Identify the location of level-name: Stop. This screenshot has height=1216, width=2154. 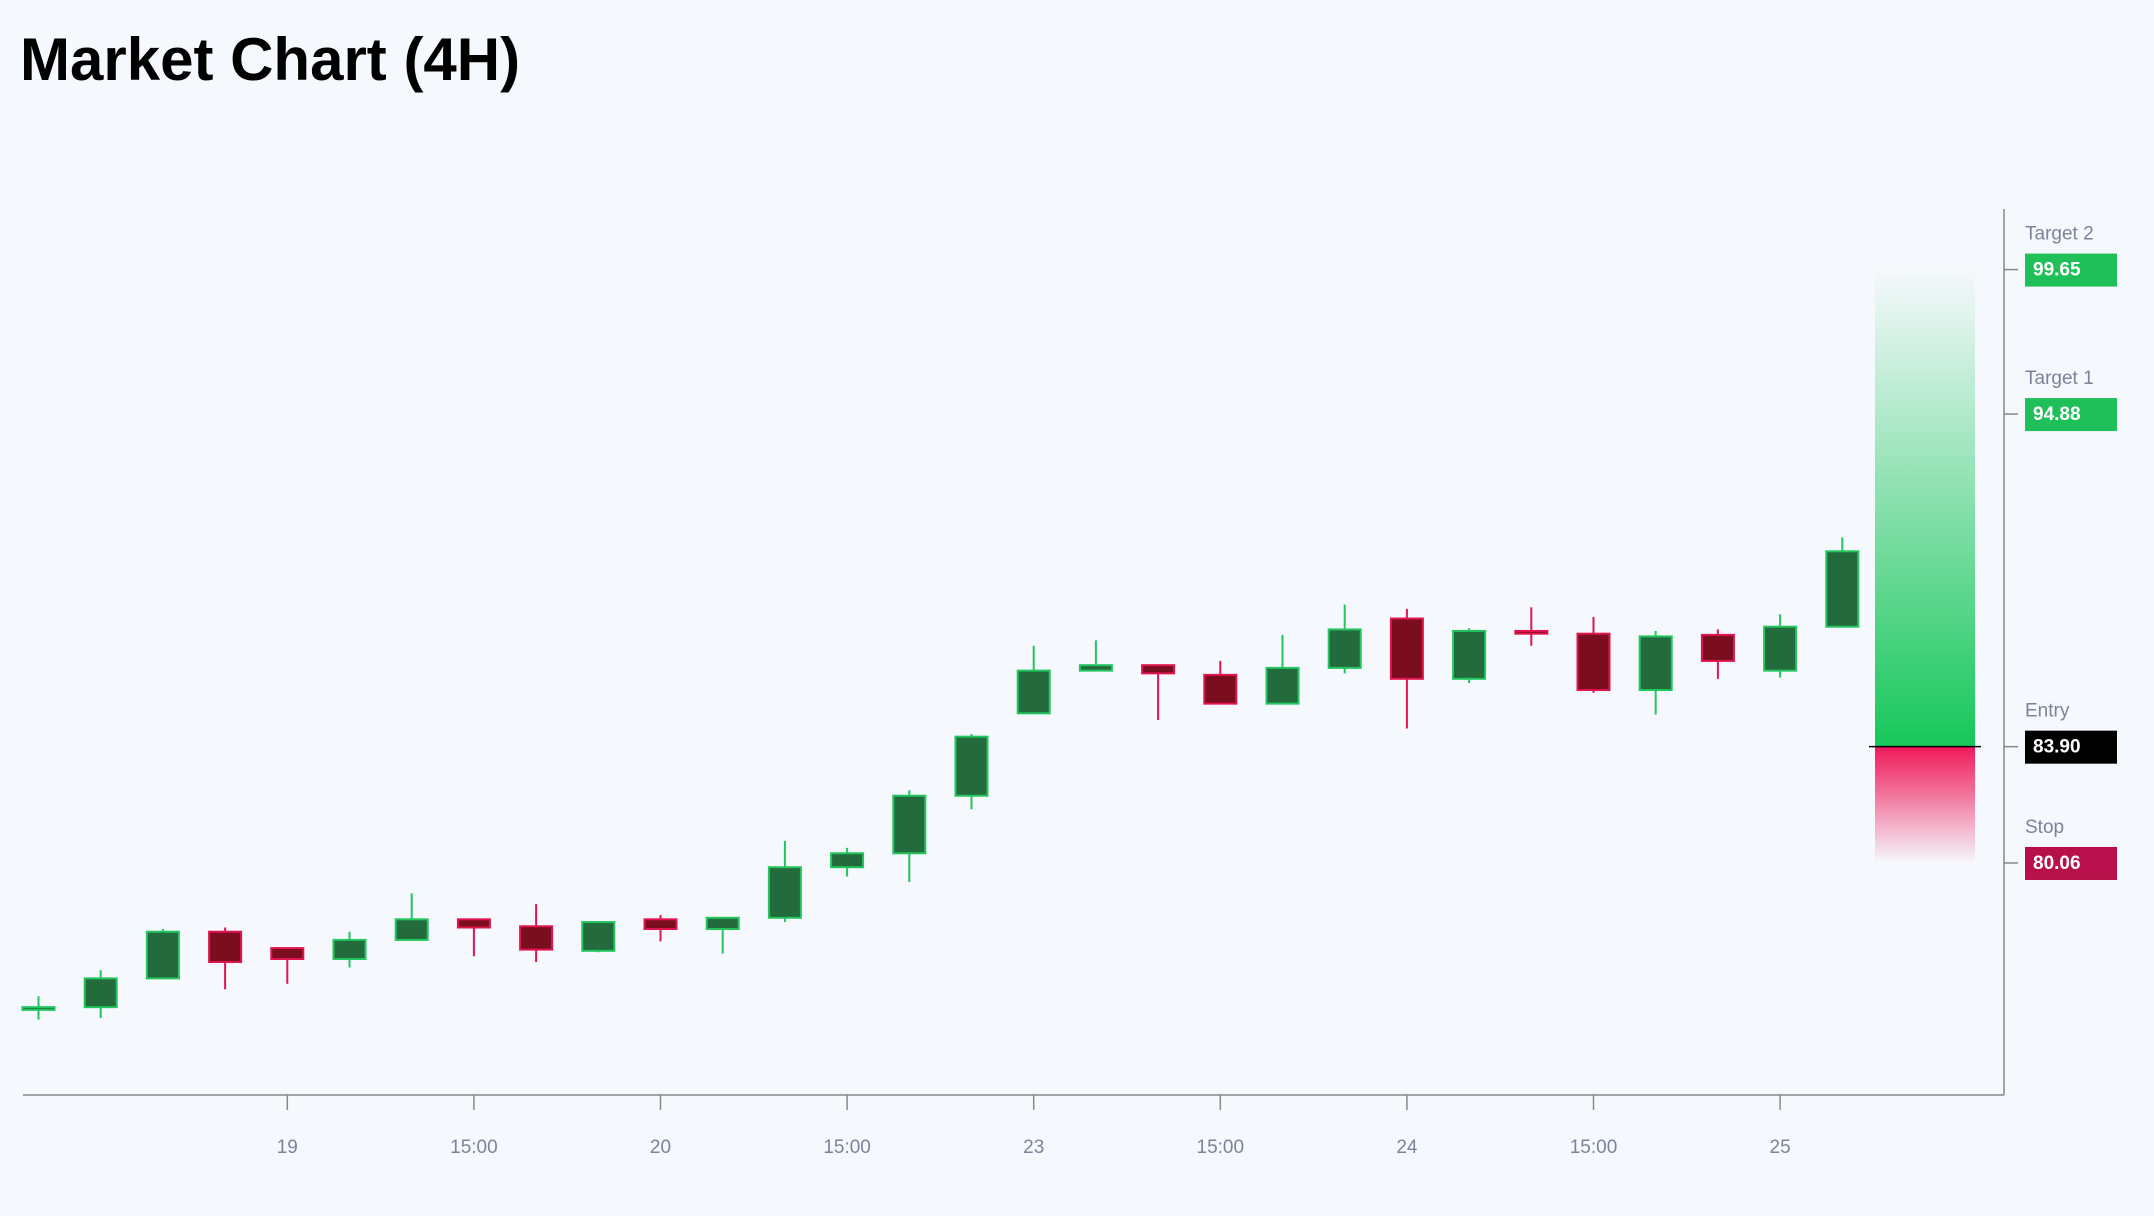
(2044, 827).